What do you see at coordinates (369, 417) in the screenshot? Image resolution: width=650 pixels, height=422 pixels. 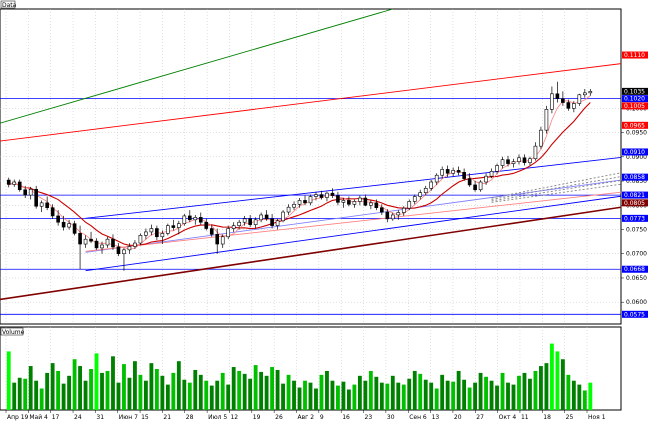 I see `x-tick-label: 23` at bounding box center [369, 417].